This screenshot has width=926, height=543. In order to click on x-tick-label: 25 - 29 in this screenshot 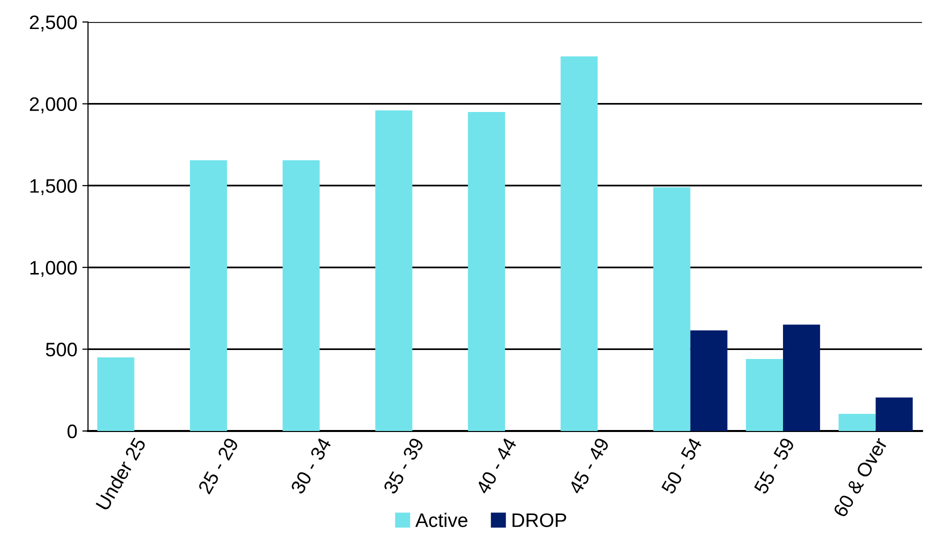, I will do `click(218, 465)`.